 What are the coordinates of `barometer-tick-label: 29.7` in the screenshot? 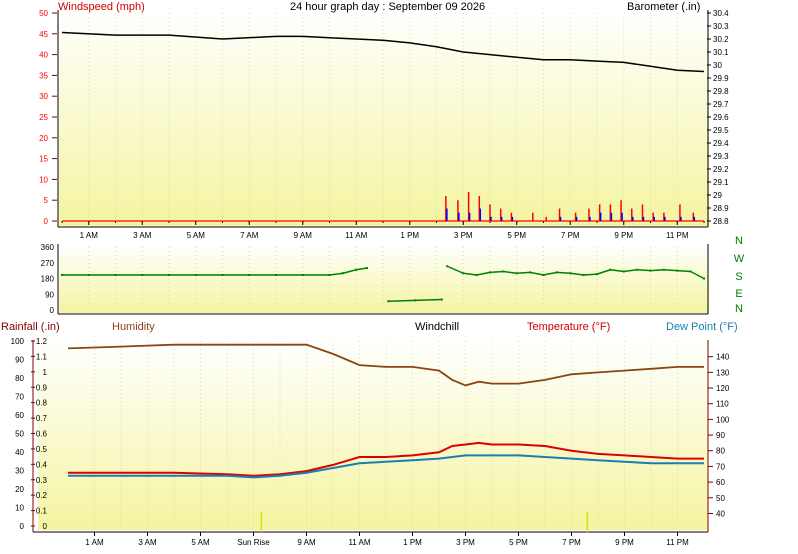 It's located at (721, 104).